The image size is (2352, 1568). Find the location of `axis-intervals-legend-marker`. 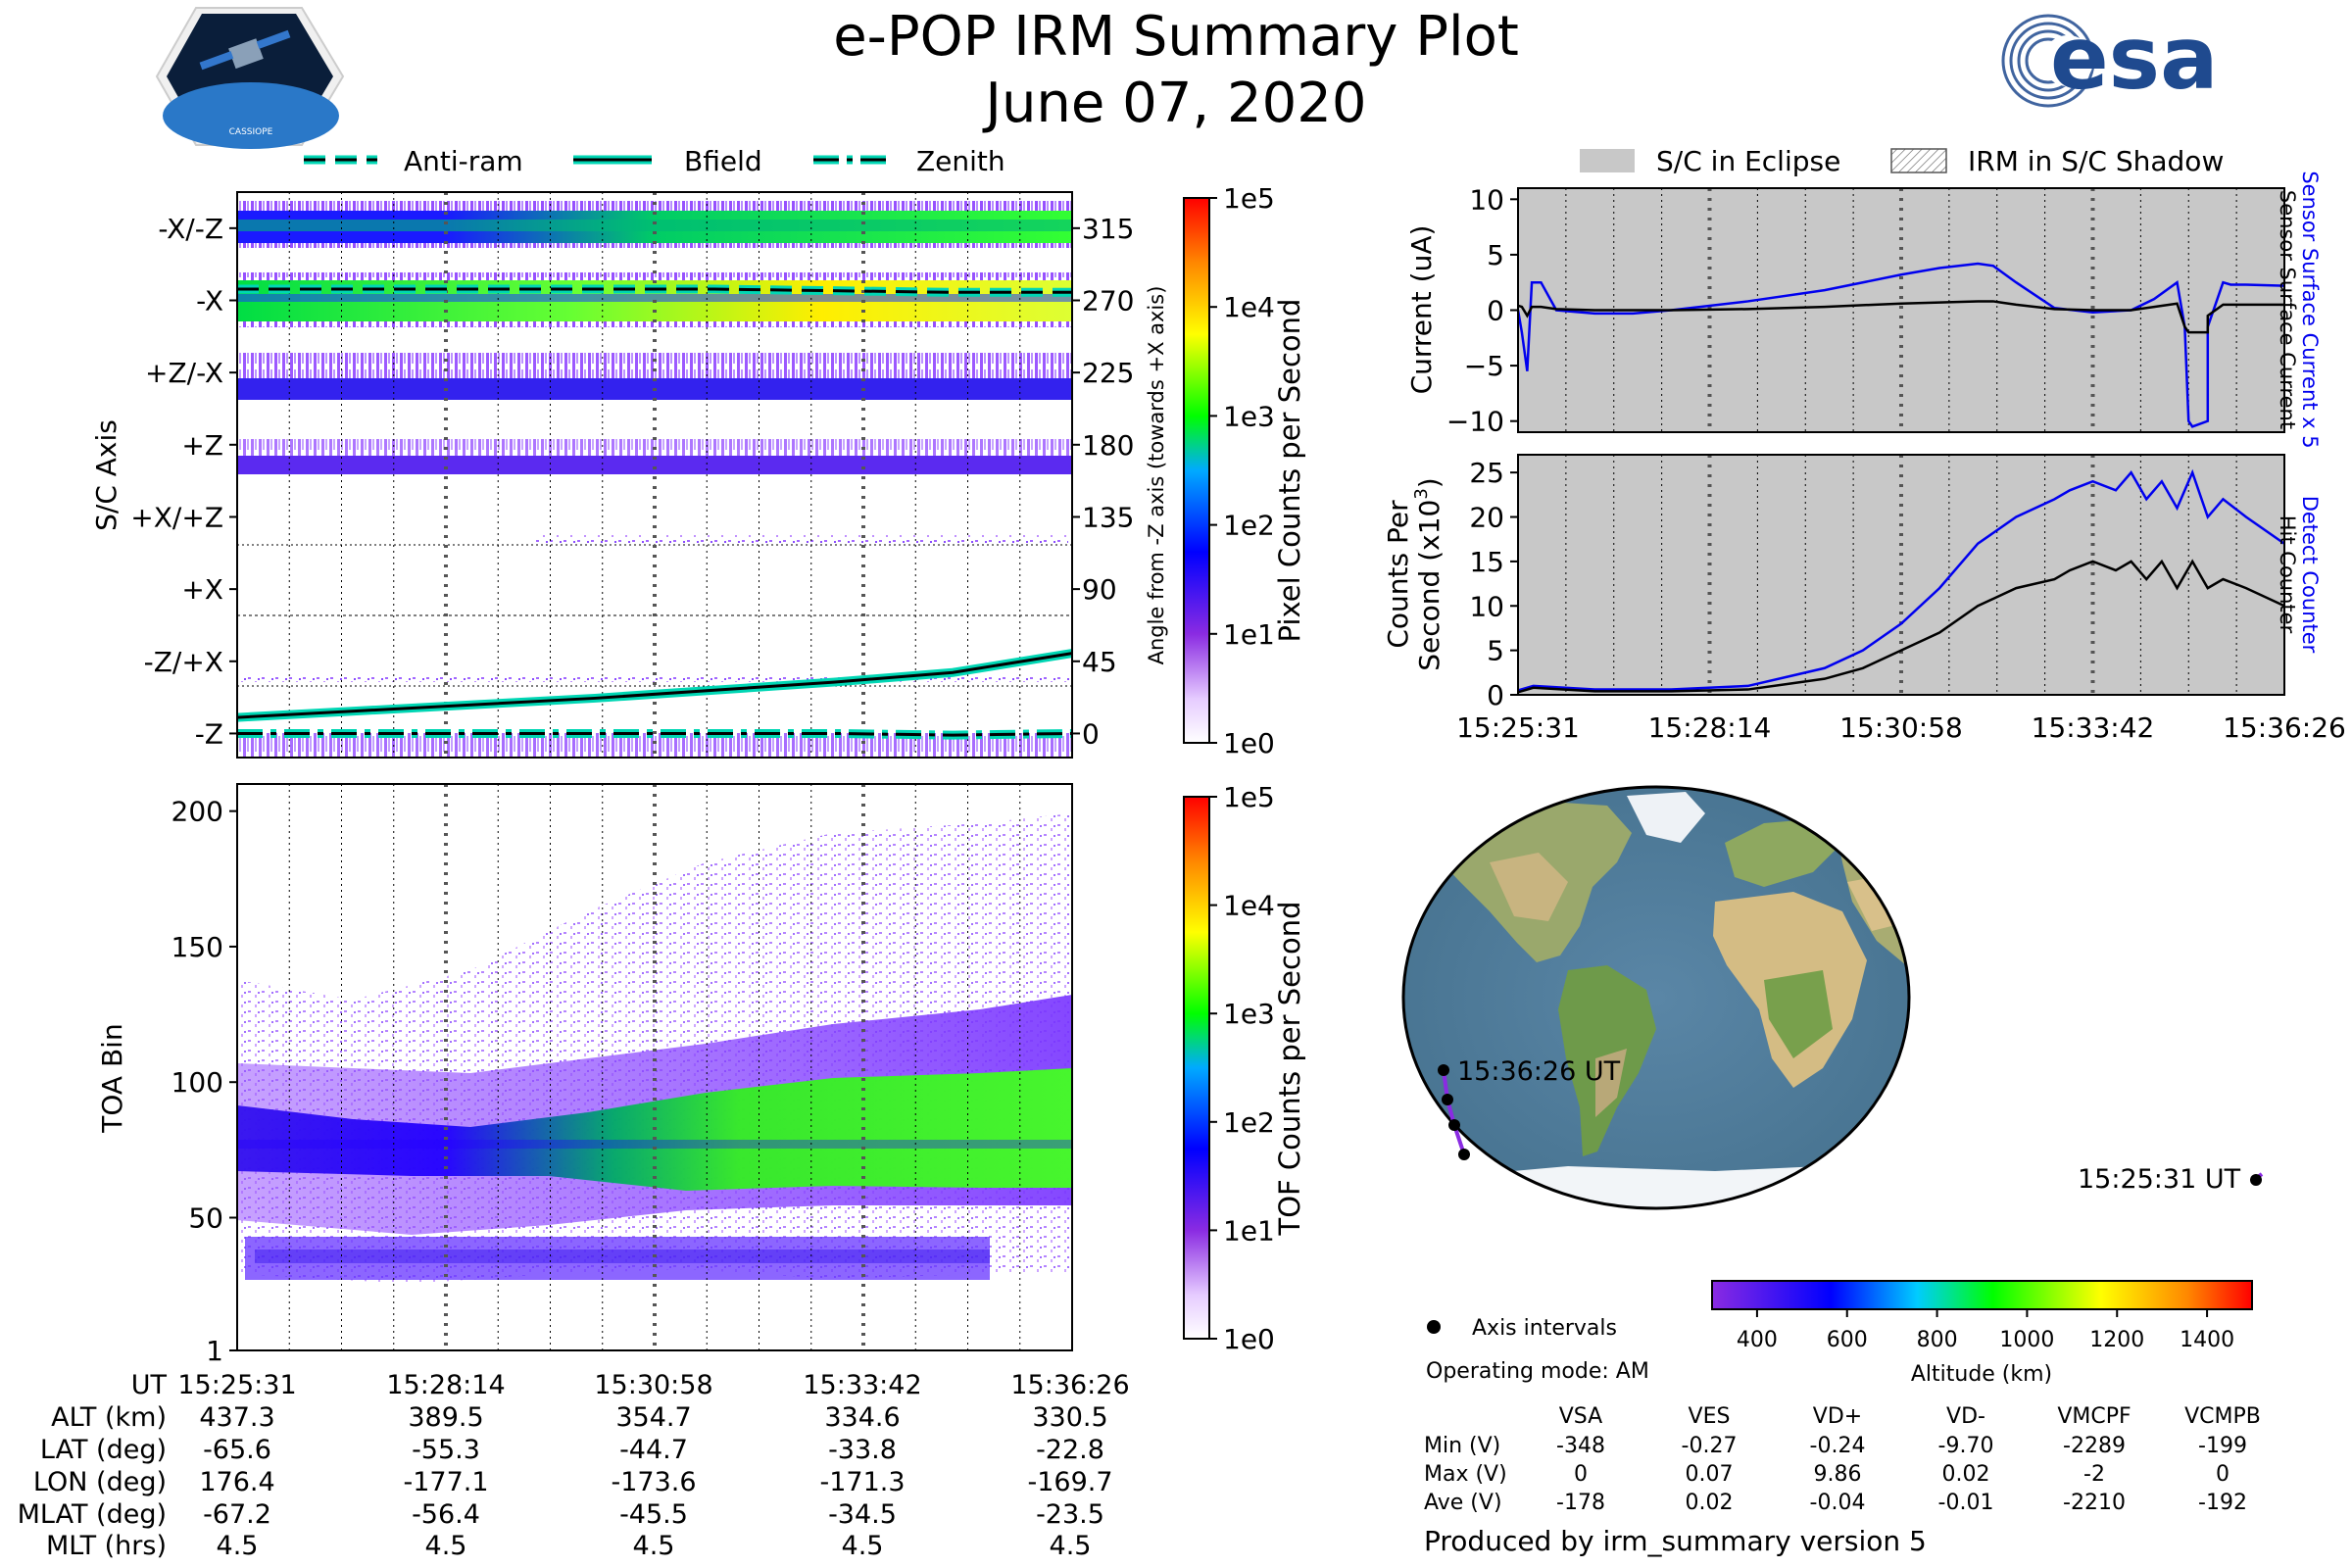

axis-intervals-legend-marker is located at coordinates (1434, 1327).